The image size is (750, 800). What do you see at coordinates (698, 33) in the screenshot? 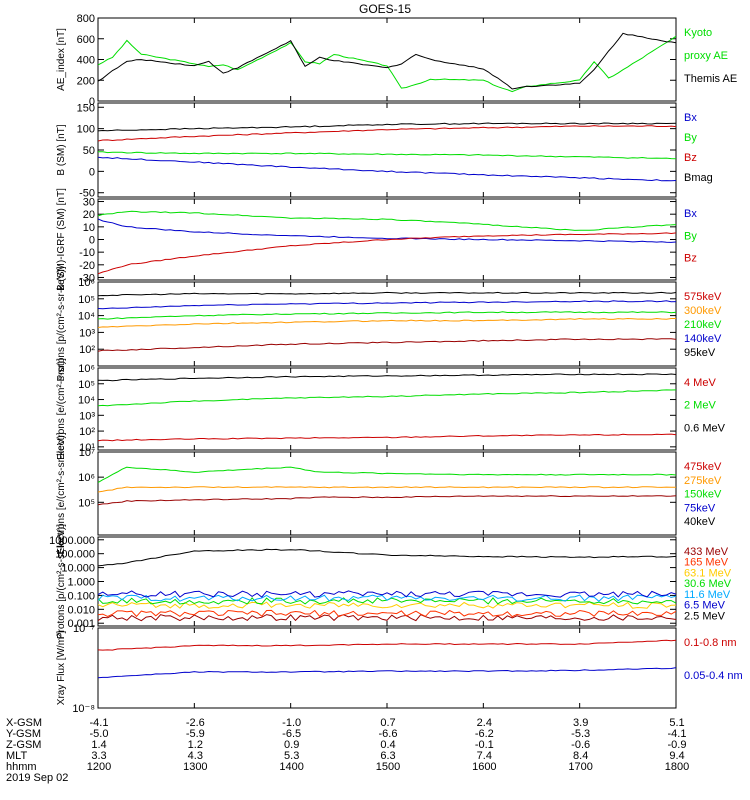
I see `legend-entry: Kyoto` at bounding box center [698, 33].